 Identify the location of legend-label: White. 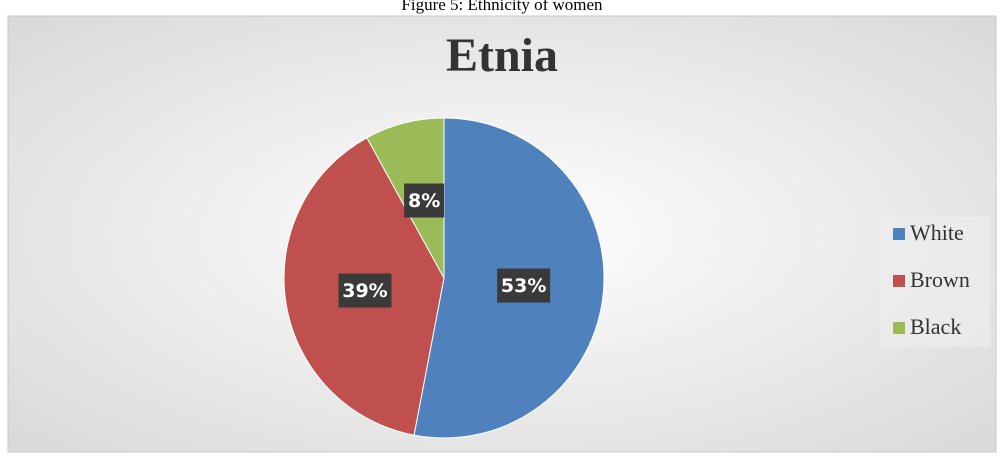
(937, 232).